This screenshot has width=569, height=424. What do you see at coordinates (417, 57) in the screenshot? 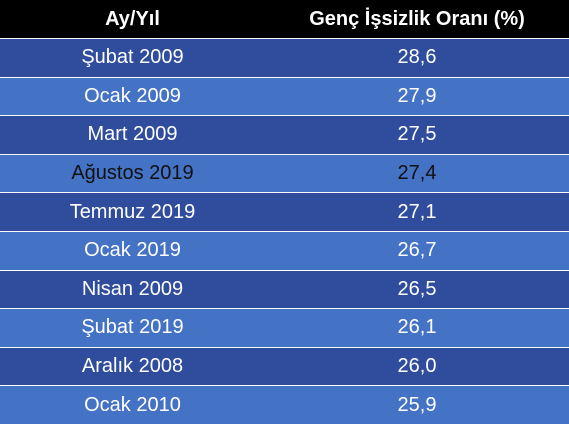
I see `row-rate: 28,6` at bounding box center [417, 57].